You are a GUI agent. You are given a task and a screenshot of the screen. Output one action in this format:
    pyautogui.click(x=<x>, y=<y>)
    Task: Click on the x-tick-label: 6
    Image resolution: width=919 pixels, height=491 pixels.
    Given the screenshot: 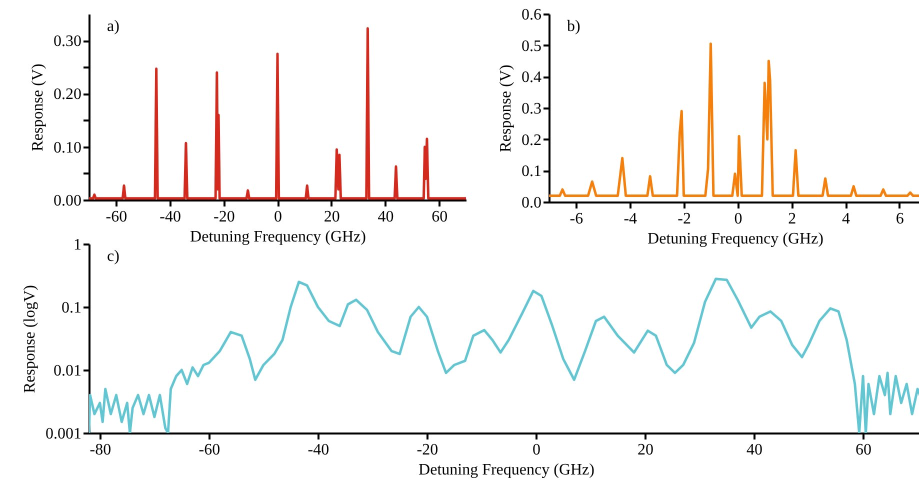 What is the action you would take?
    pyautogui.click(x=900, y=219)
    